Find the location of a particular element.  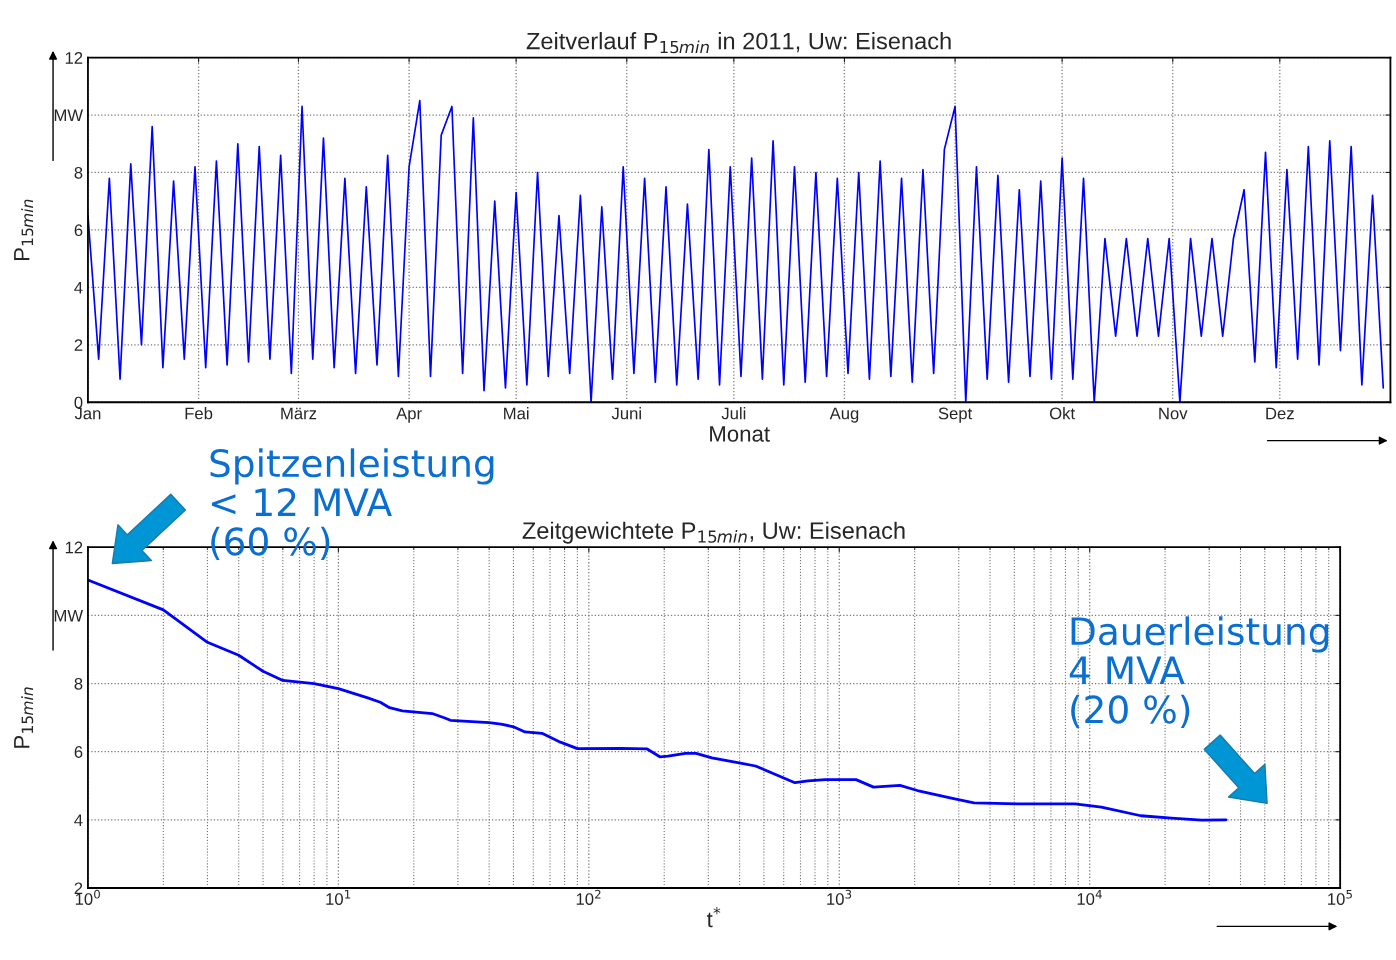

x-tick-label: 10$^{4}$ is located at coordinates (1089, 897).